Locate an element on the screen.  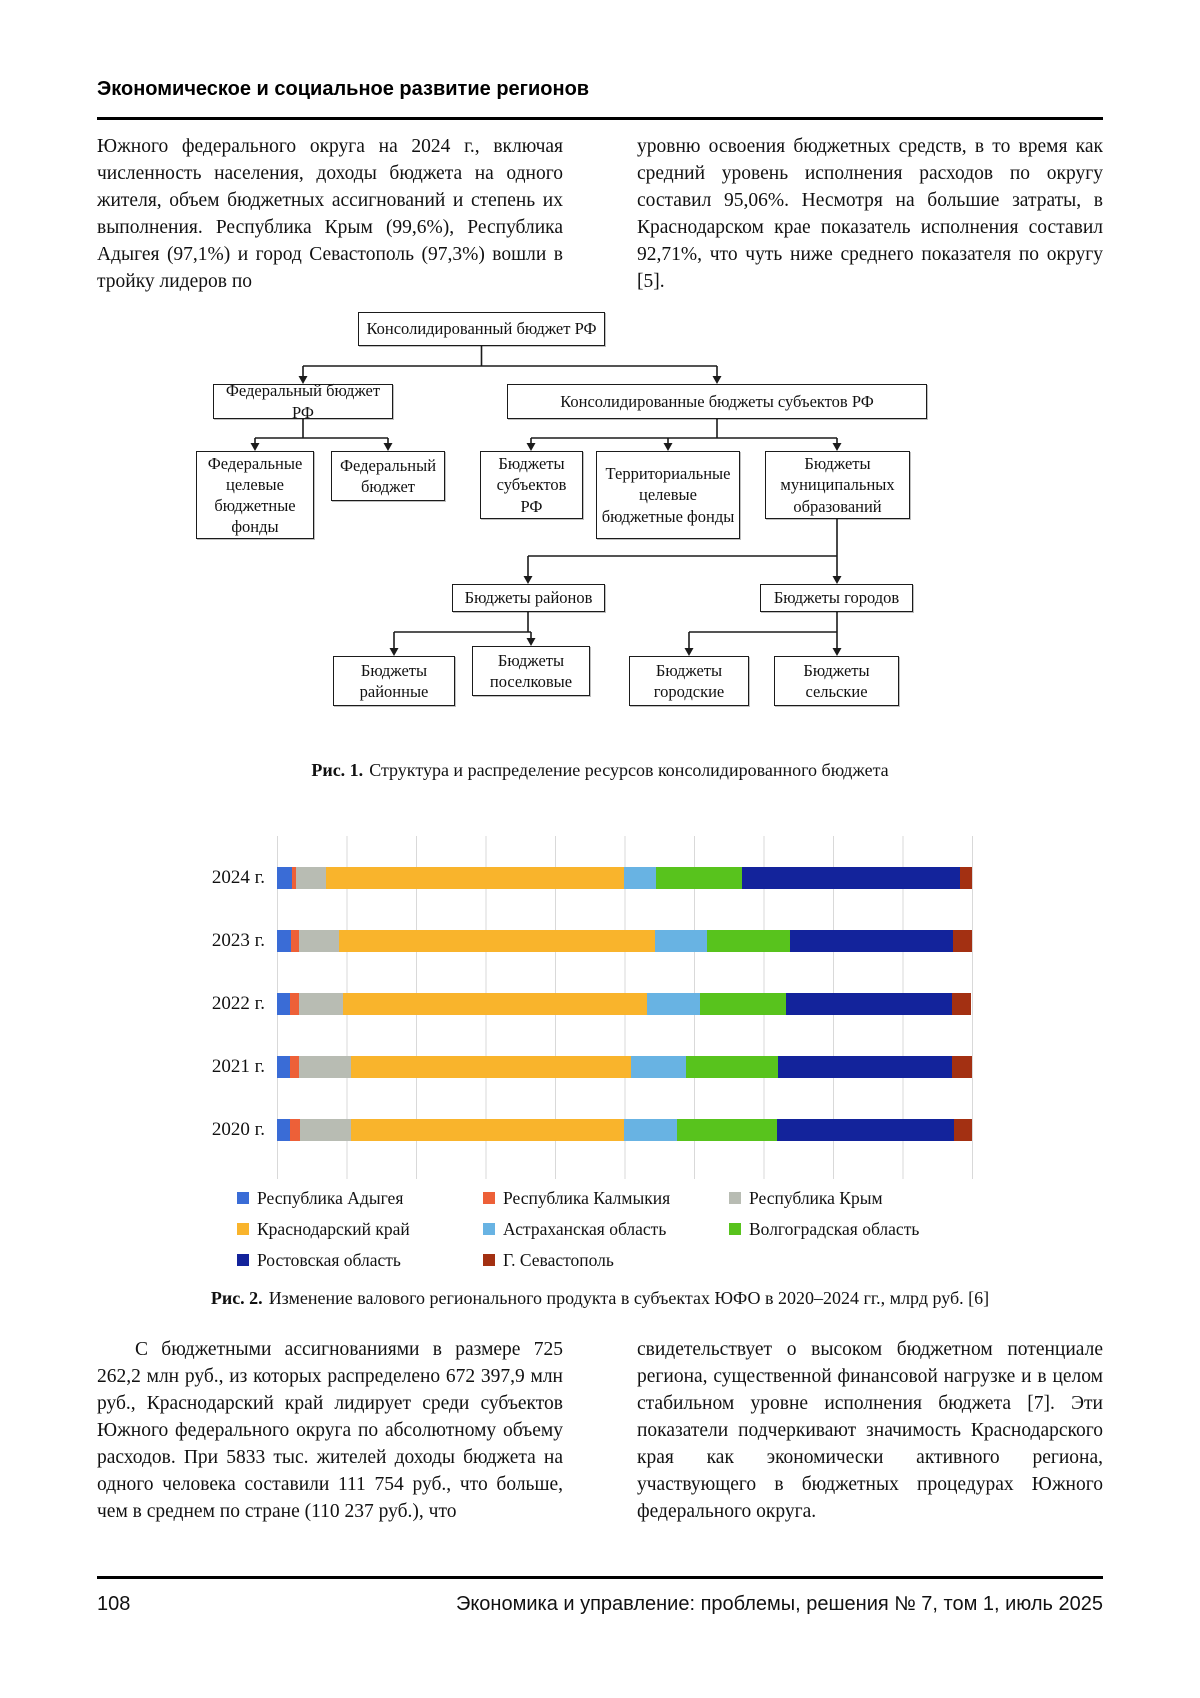
flowchart-connectors is located at coordinates (546, 501).